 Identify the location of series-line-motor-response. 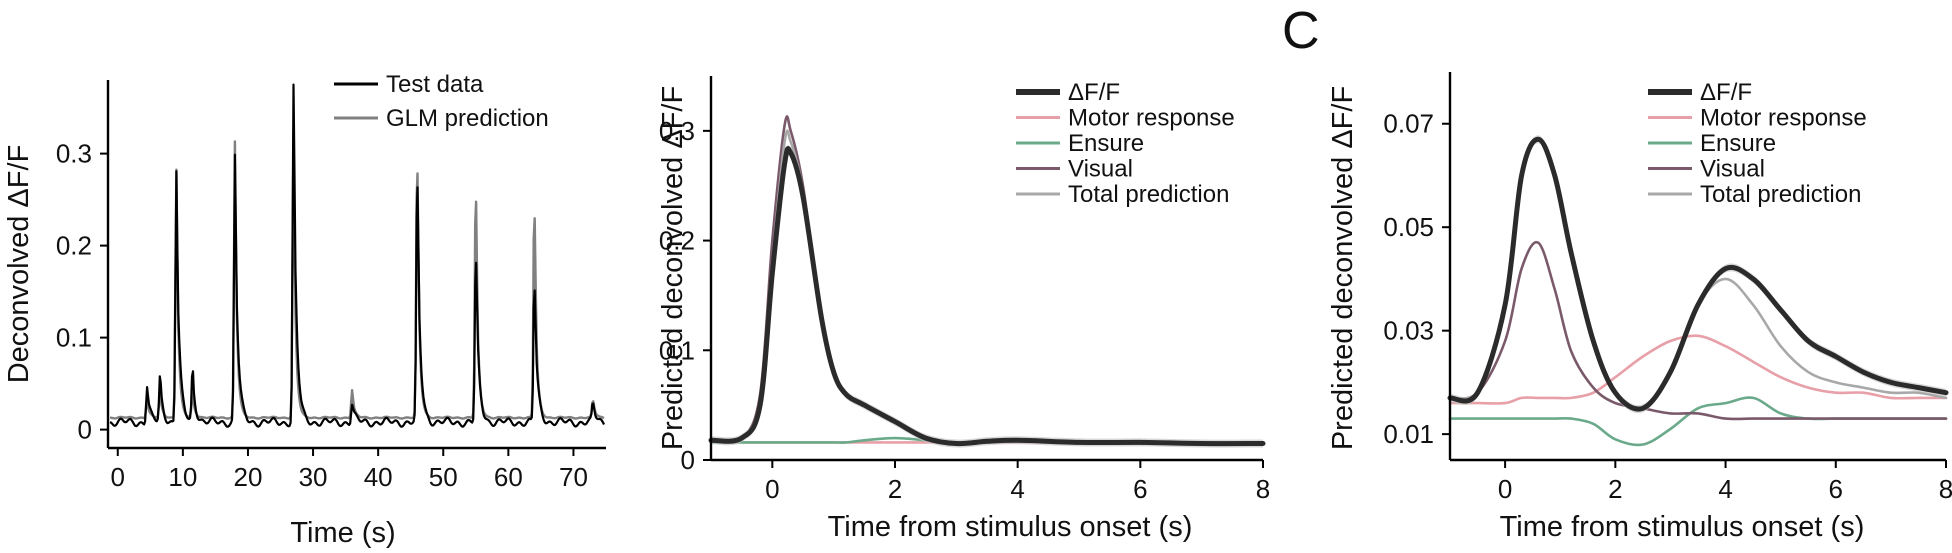
(1698, 369).